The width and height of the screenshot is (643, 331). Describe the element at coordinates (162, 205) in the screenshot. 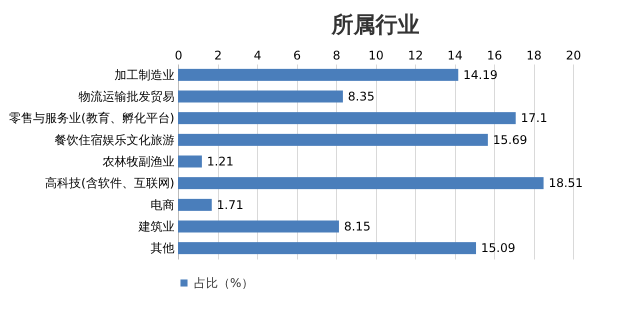

I see `y-tick-label: 电商` at that location.